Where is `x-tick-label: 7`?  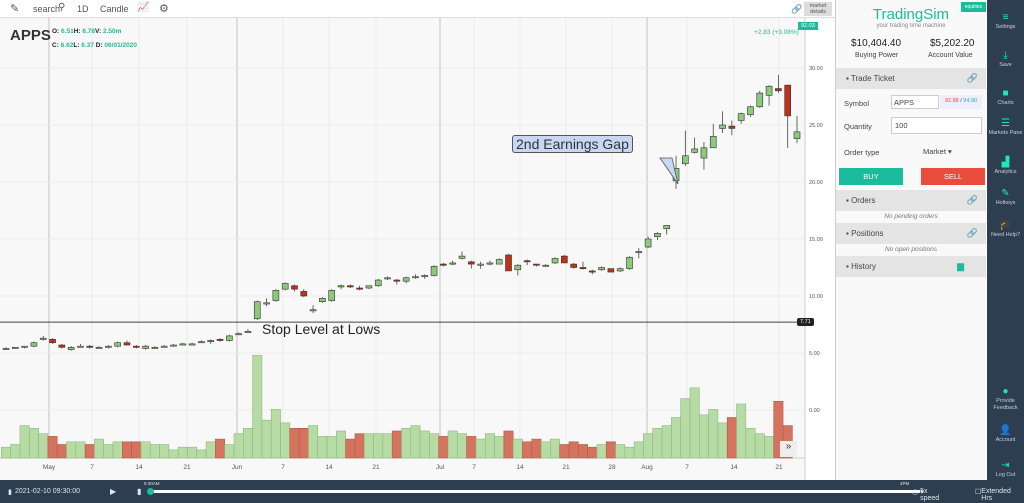 x-tick-label: 7 is located at coordinates (687, 467).